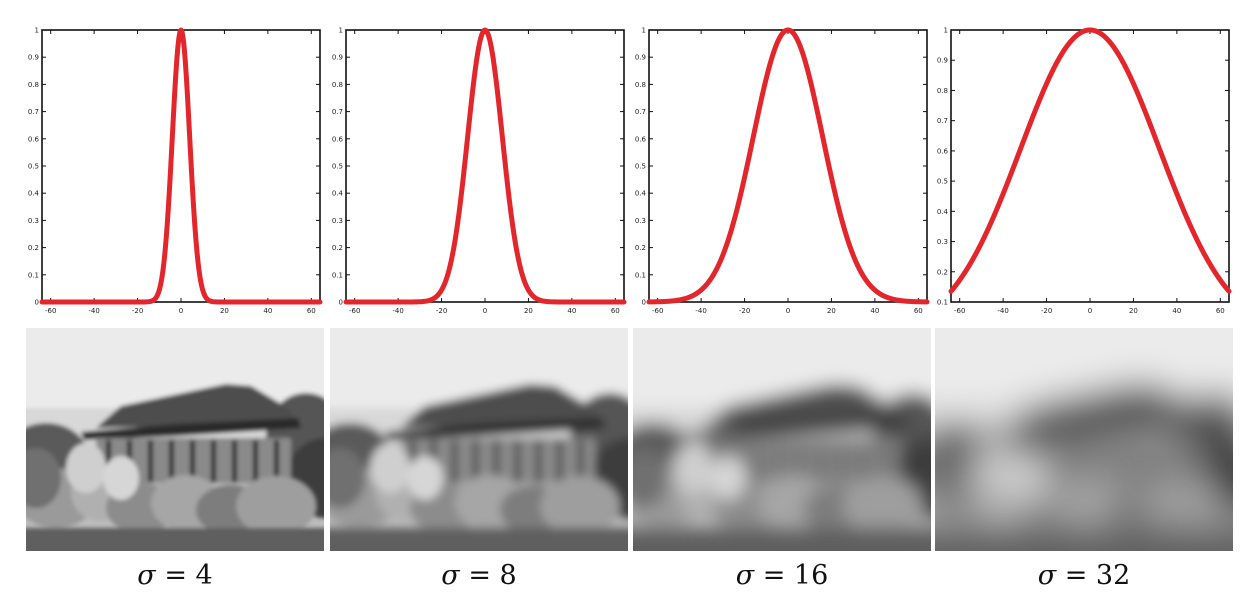 The image size is (1258, 612). I want to click on sigma-value: = 8, so click(488, 575).